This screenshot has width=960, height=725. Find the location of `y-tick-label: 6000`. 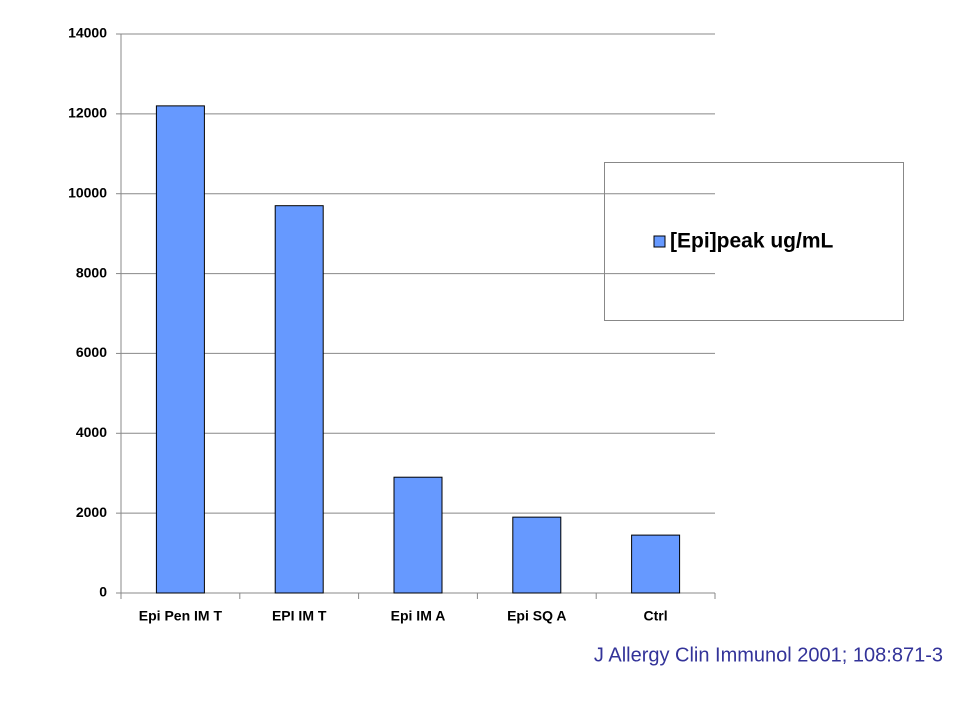

y-tick-label: 6000 is located at coordinates (91, 352).